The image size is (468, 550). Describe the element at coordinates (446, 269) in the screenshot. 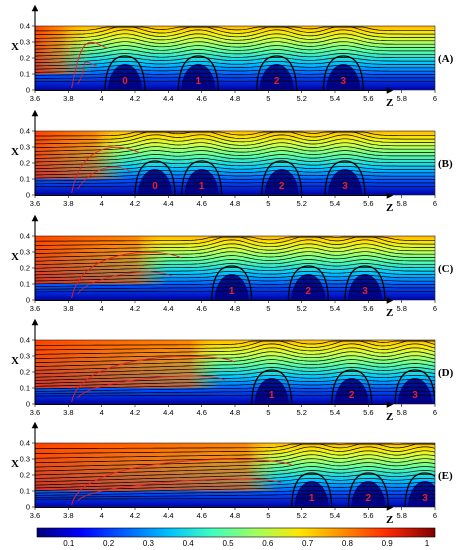

I see `panel-label: (C)` at that location.